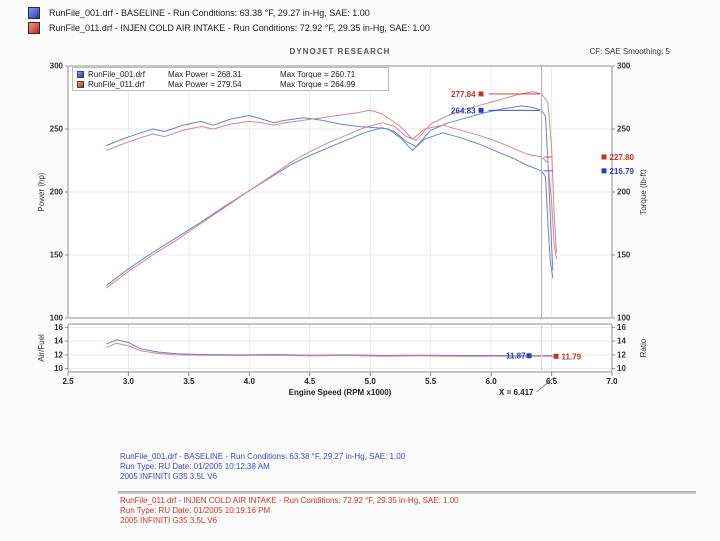 The image size is (720, 541). I want to click on air-fuel-ytick-label-left: 10, so click(58, 368).